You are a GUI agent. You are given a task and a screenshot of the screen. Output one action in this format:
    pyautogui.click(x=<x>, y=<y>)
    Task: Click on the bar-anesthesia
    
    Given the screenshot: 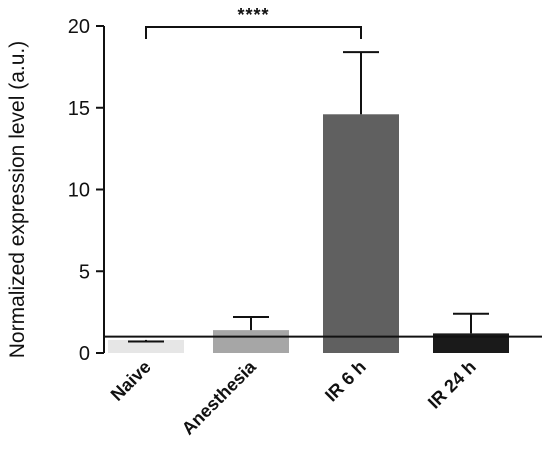 What is the action you would take?
    pyautogui.click(x=251, y=341)
    